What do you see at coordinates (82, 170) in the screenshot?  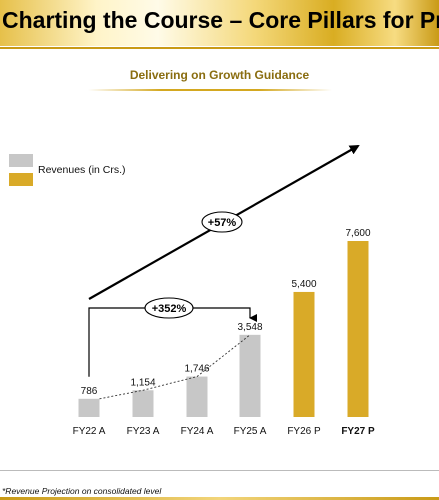 I see `legend-label: Revenues (in Crs.)` at bounding box center [82, 170].